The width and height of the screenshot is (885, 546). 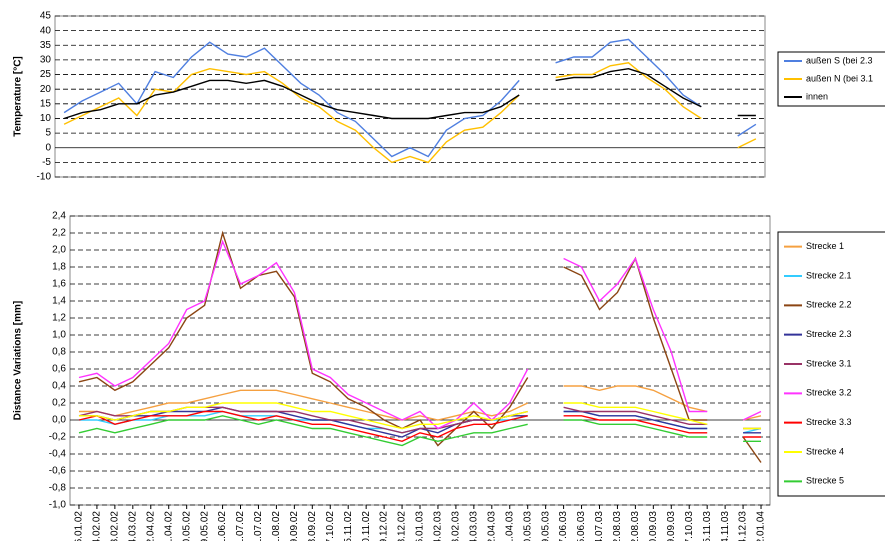 I want to click on y-tick-label: 0,2, so click(x=59, y=403).